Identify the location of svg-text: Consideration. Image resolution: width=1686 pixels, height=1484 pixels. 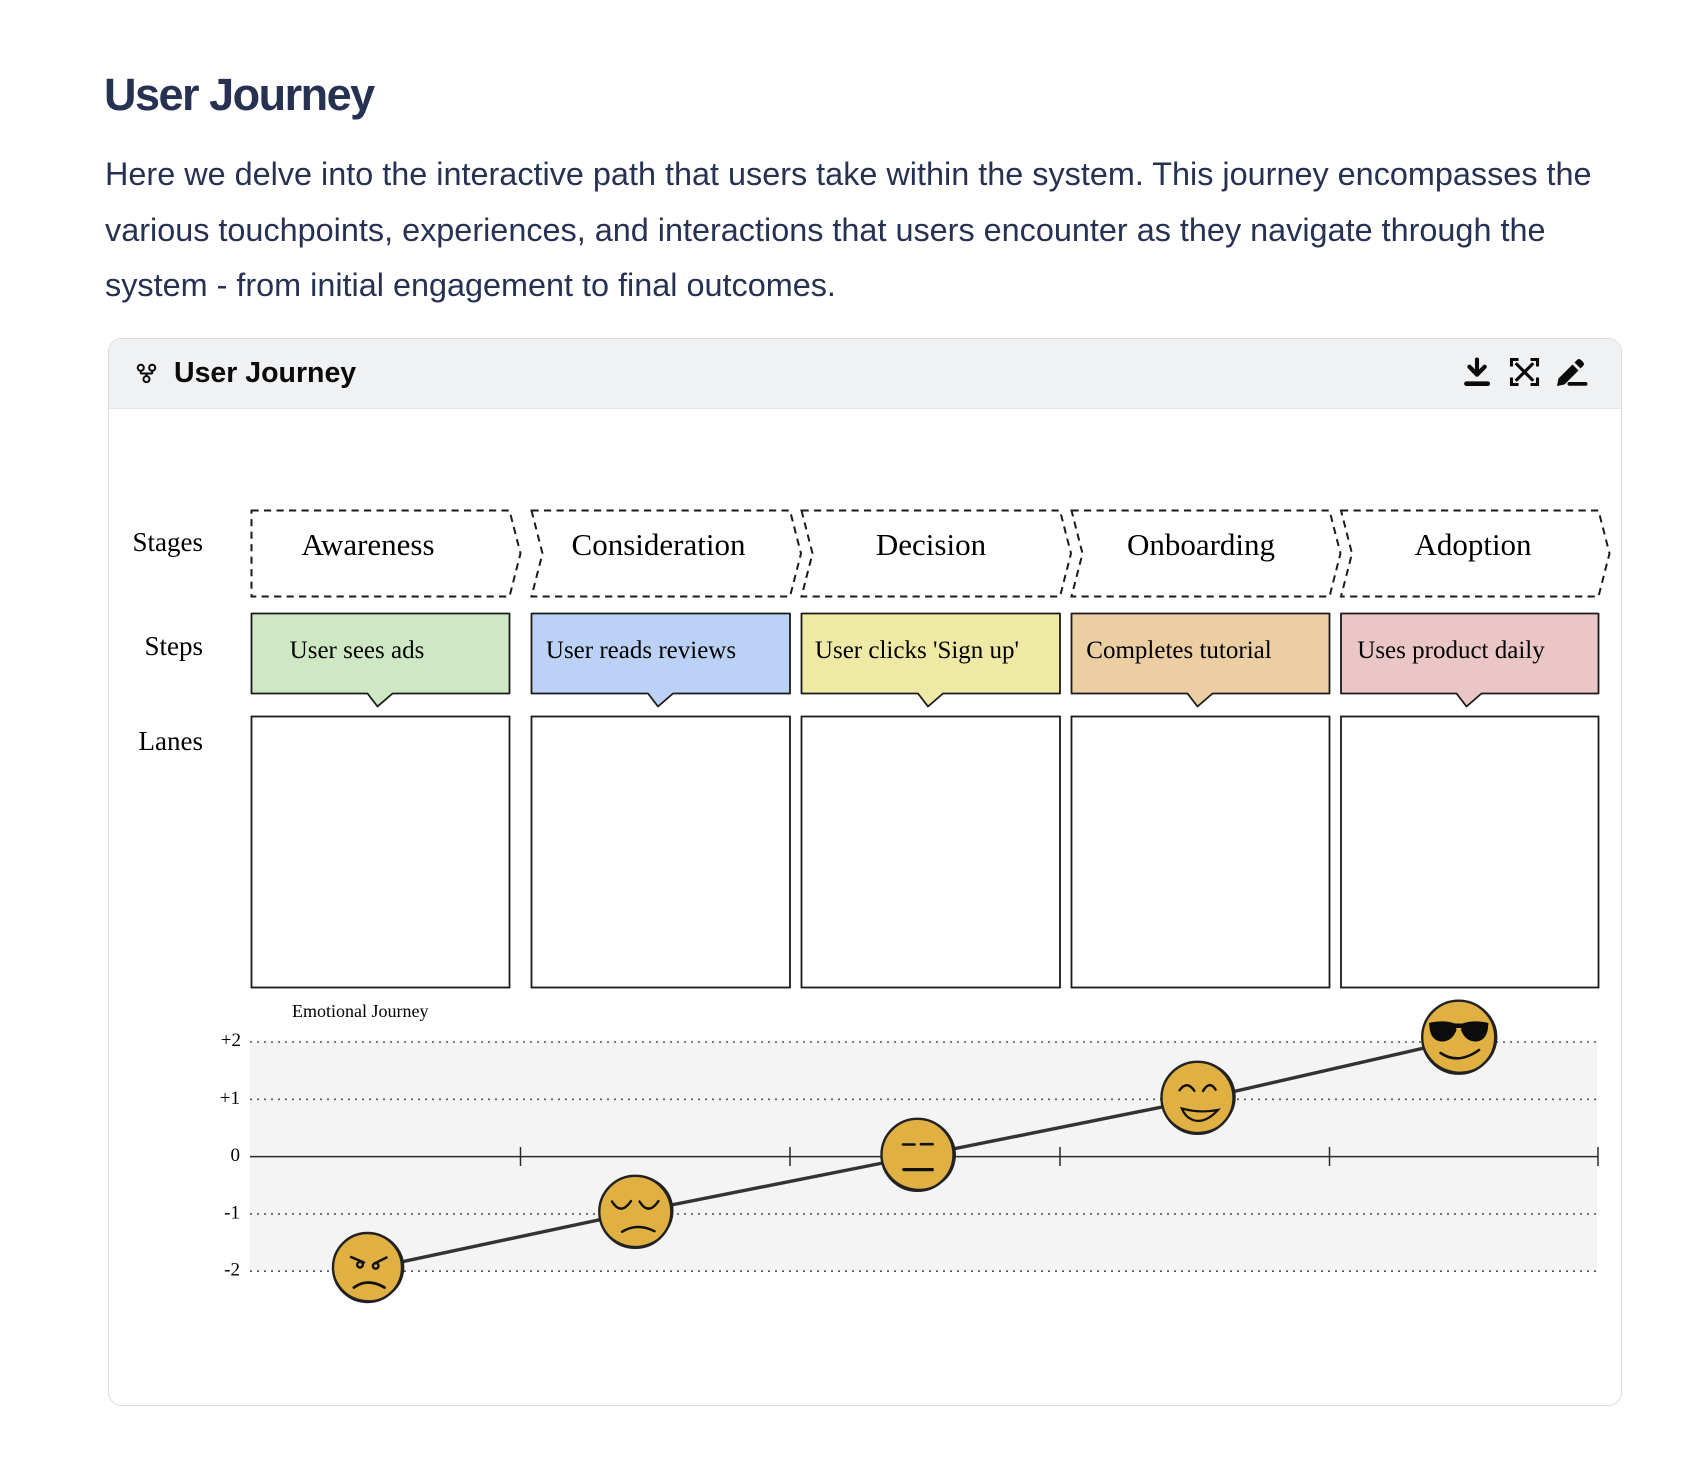
(659, 544).